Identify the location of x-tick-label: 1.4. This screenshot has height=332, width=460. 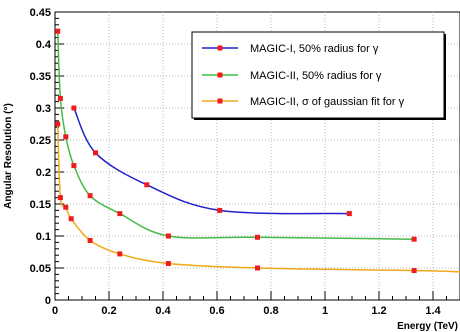
(433, 311).